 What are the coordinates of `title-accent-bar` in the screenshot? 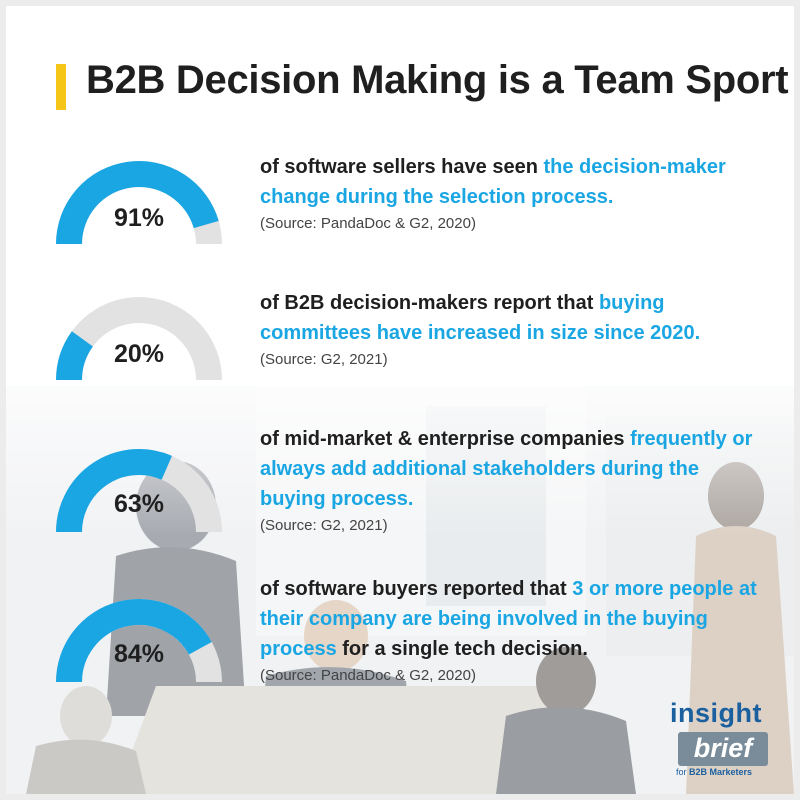 It's located at (61, 87).